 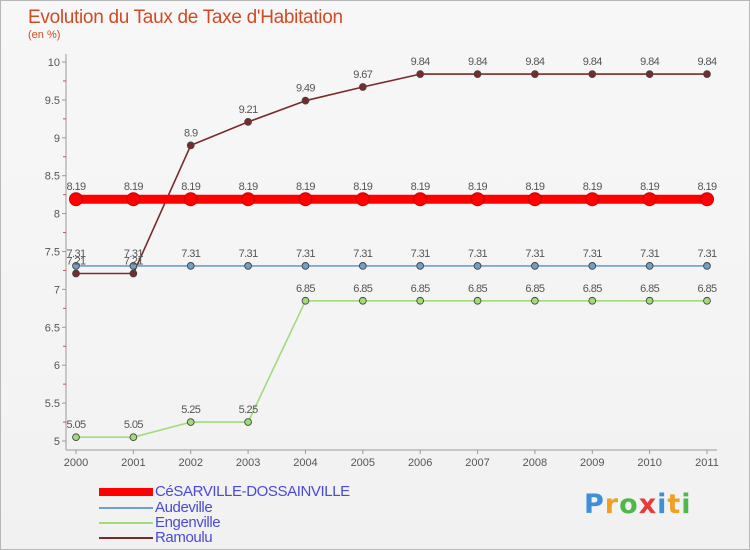 I want to click on y-tick-label: 10, so click(x=54, y=63).